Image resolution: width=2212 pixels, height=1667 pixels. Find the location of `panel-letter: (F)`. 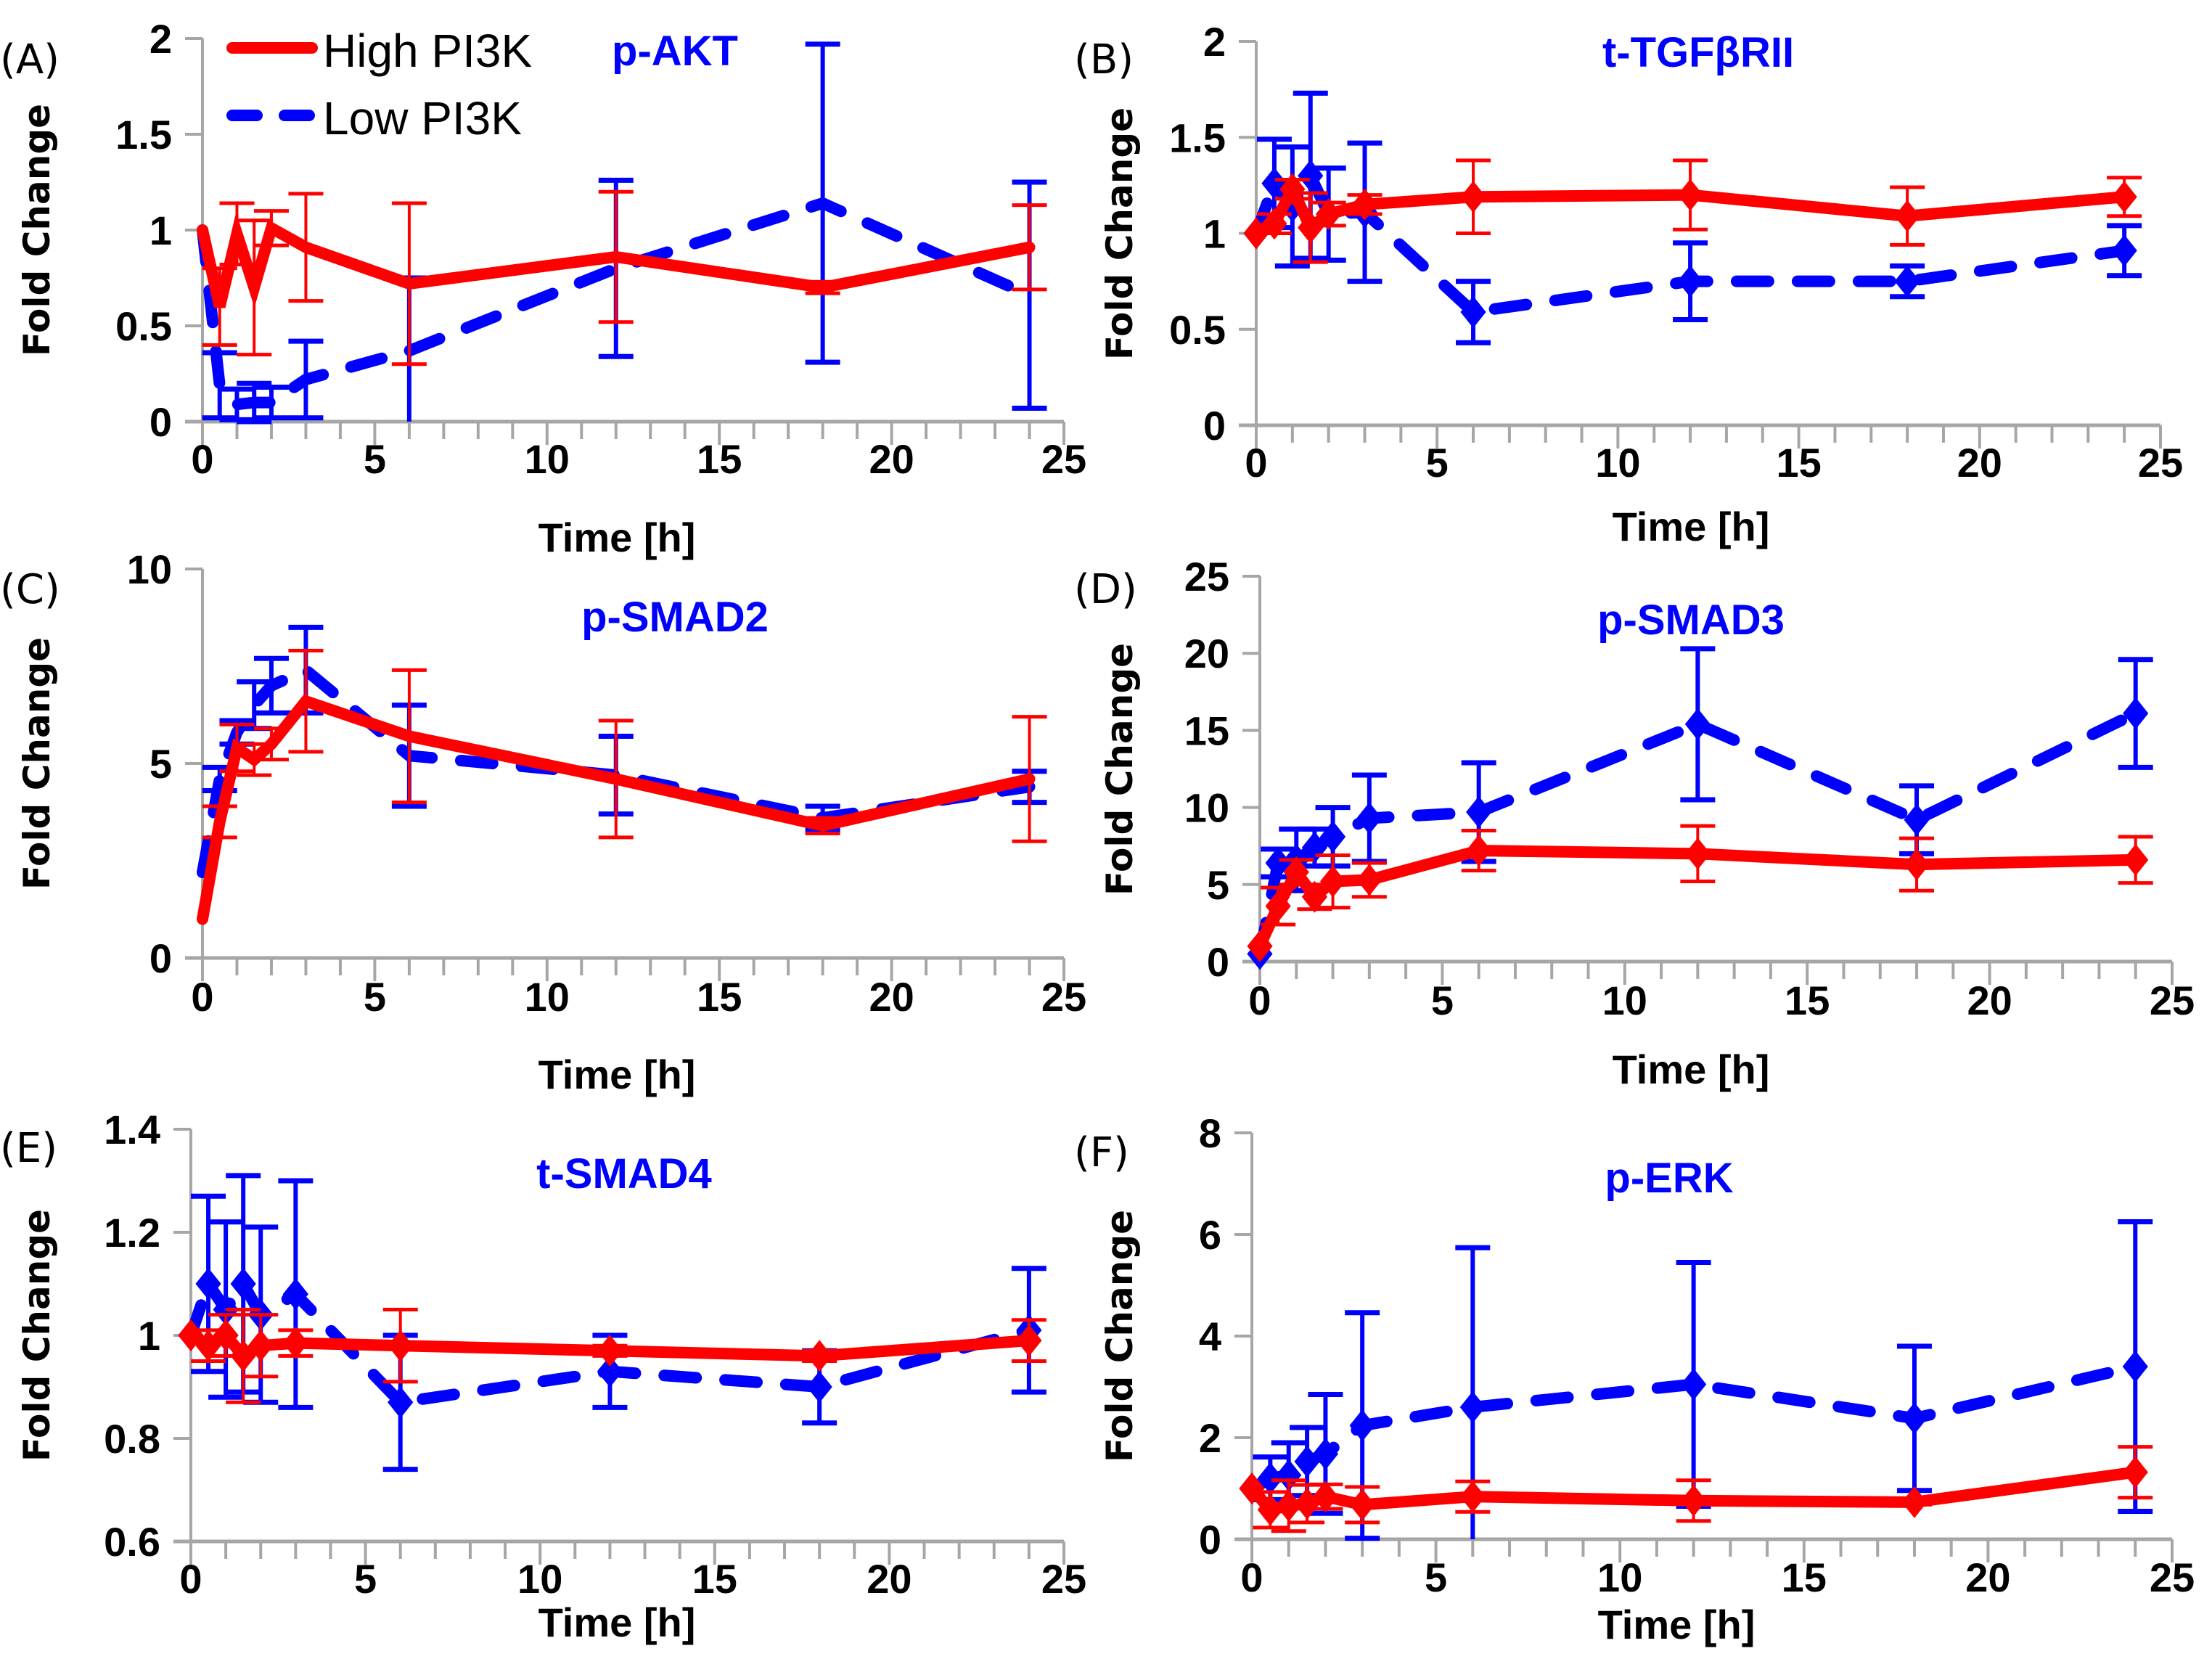

panel-letter: (F) is located at coordinates (1101, 1152).